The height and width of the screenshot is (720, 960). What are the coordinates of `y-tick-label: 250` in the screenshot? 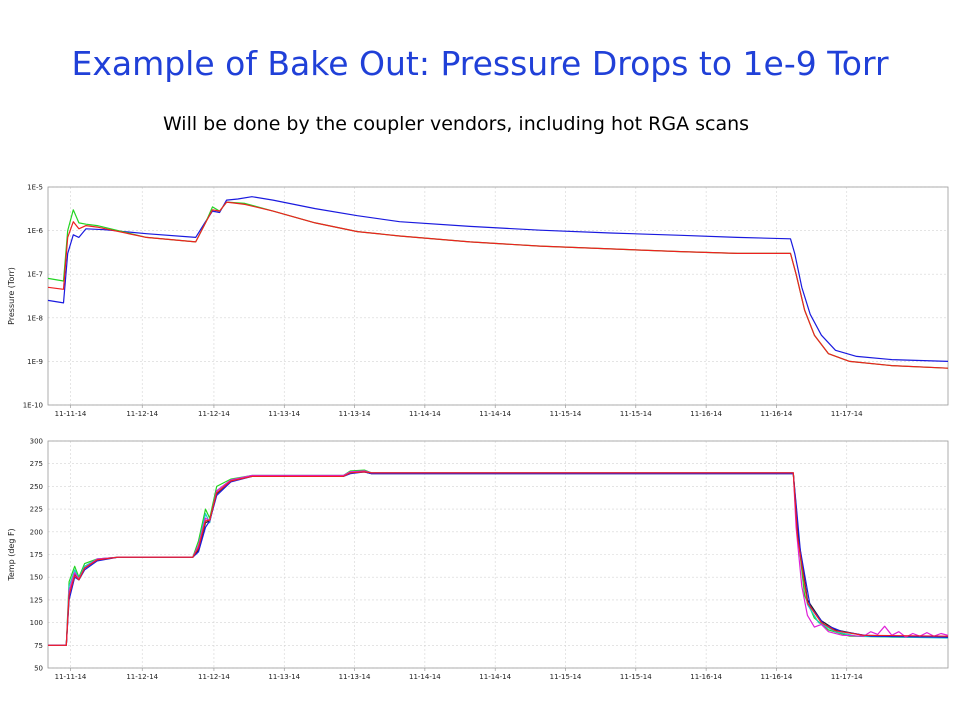 It's located at (36, 487).